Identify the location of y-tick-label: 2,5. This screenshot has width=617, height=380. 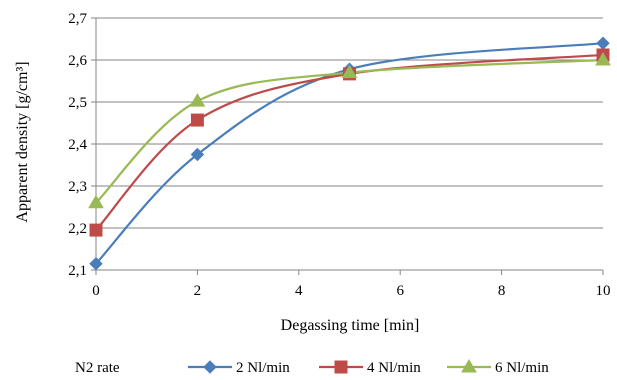
(77, 103).